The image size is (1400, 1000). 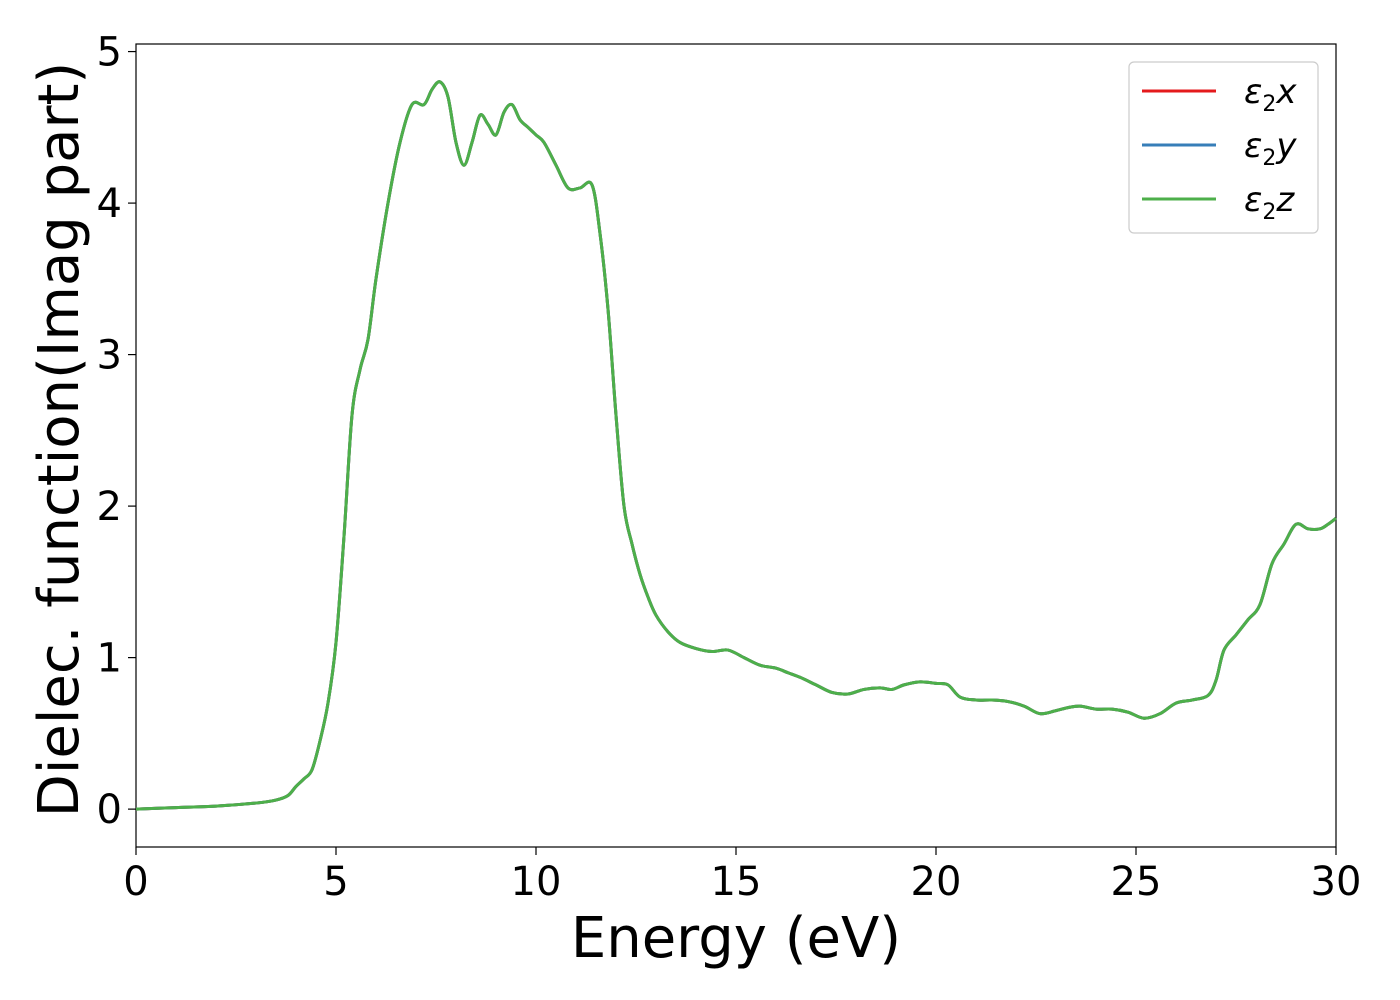 I want to click on legend-box, so click(x=1223, y=147).